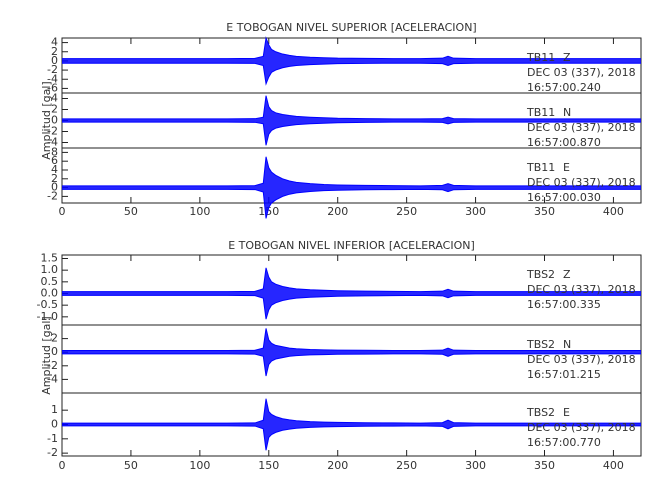  I want to click on trace-time: 16:57:00.770, so click(564, 442).